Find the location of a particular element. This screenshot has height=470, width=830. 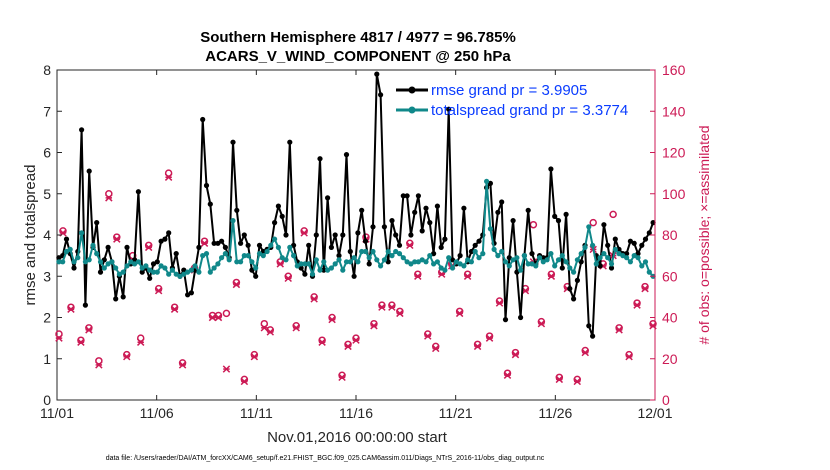

y-tick-label-left: 0 is located at coordinates (47, 400).